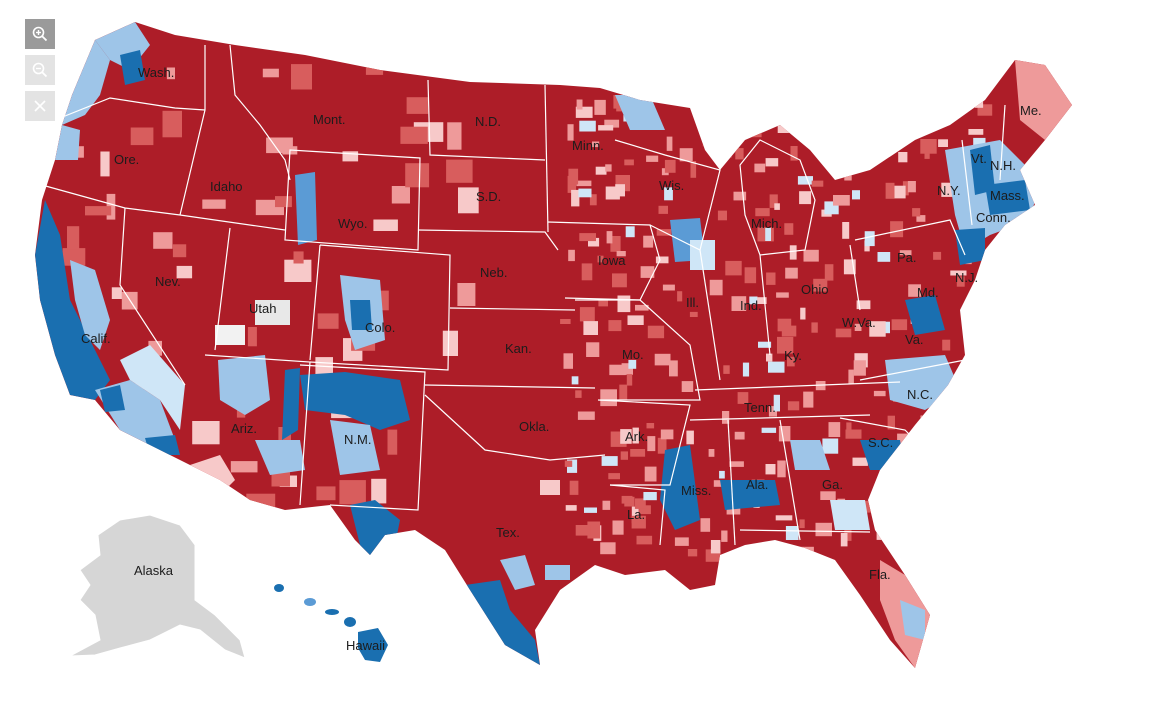  I want to click on new-mexico-south, so click(355, 447).